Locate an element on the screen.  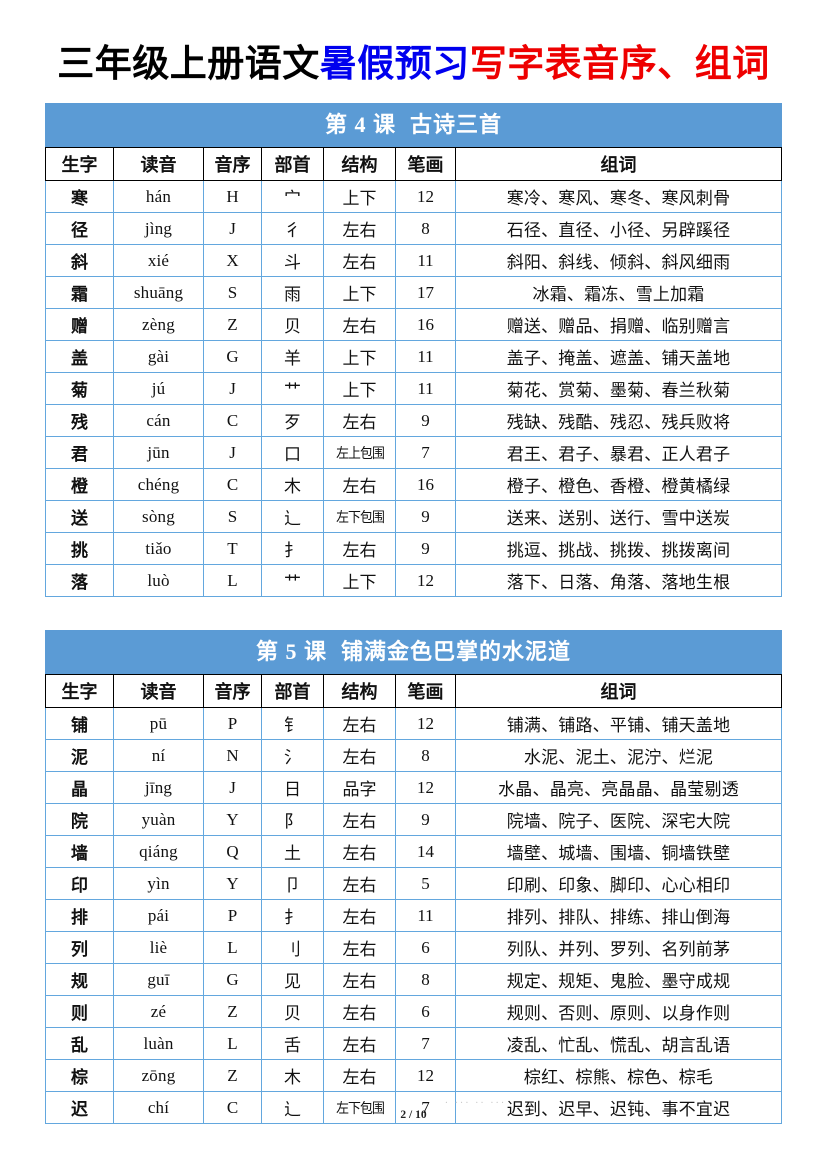
cell-bihua: 16 is located at coordinates (425, 325).